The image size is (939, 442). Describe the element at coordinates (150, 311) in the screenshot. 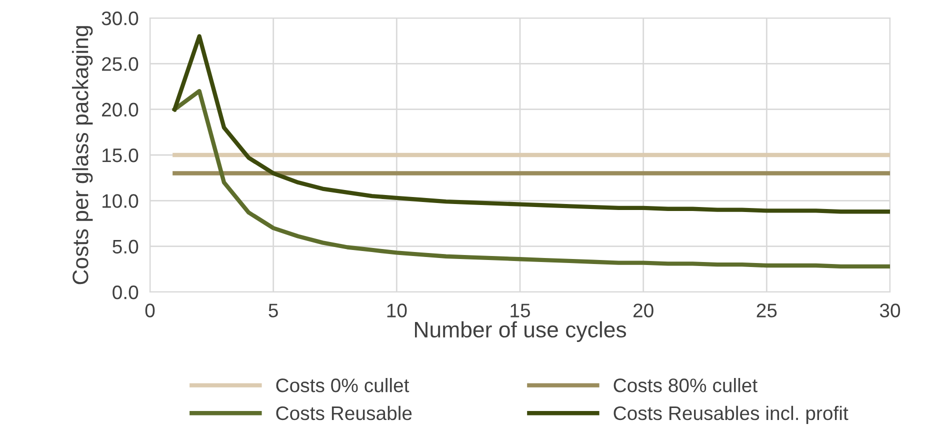

I see `x-tick-label: 0` at that location.